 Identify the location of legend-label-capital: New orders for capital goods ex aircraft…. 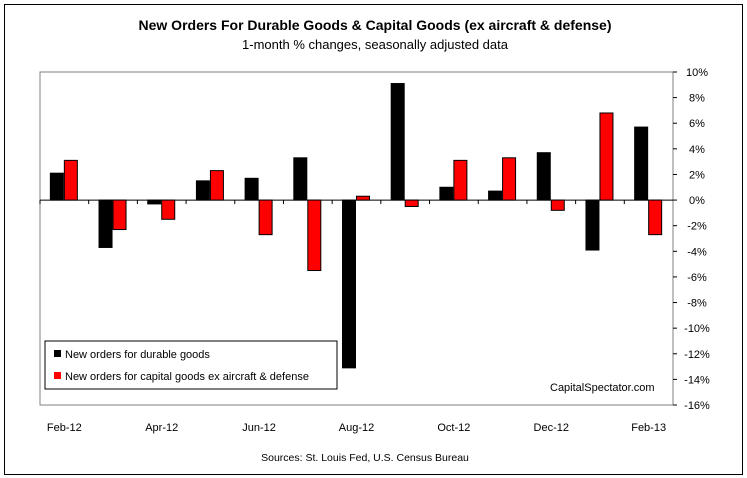
(187, 377).